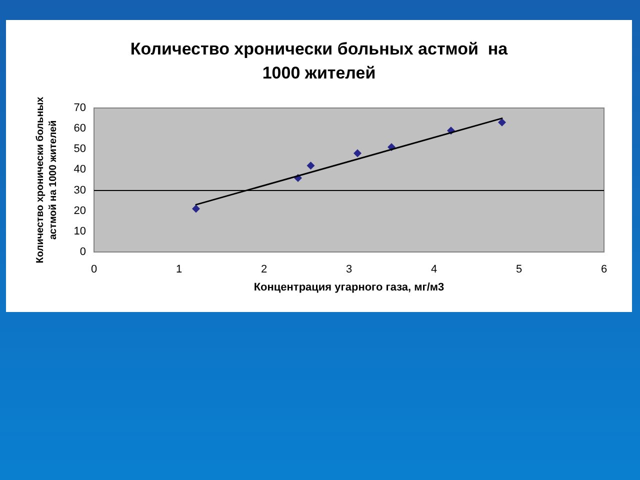  Describe the element at coordinates (434, 270) in the screenshot. I see `x-tick-label: 4` at that location.